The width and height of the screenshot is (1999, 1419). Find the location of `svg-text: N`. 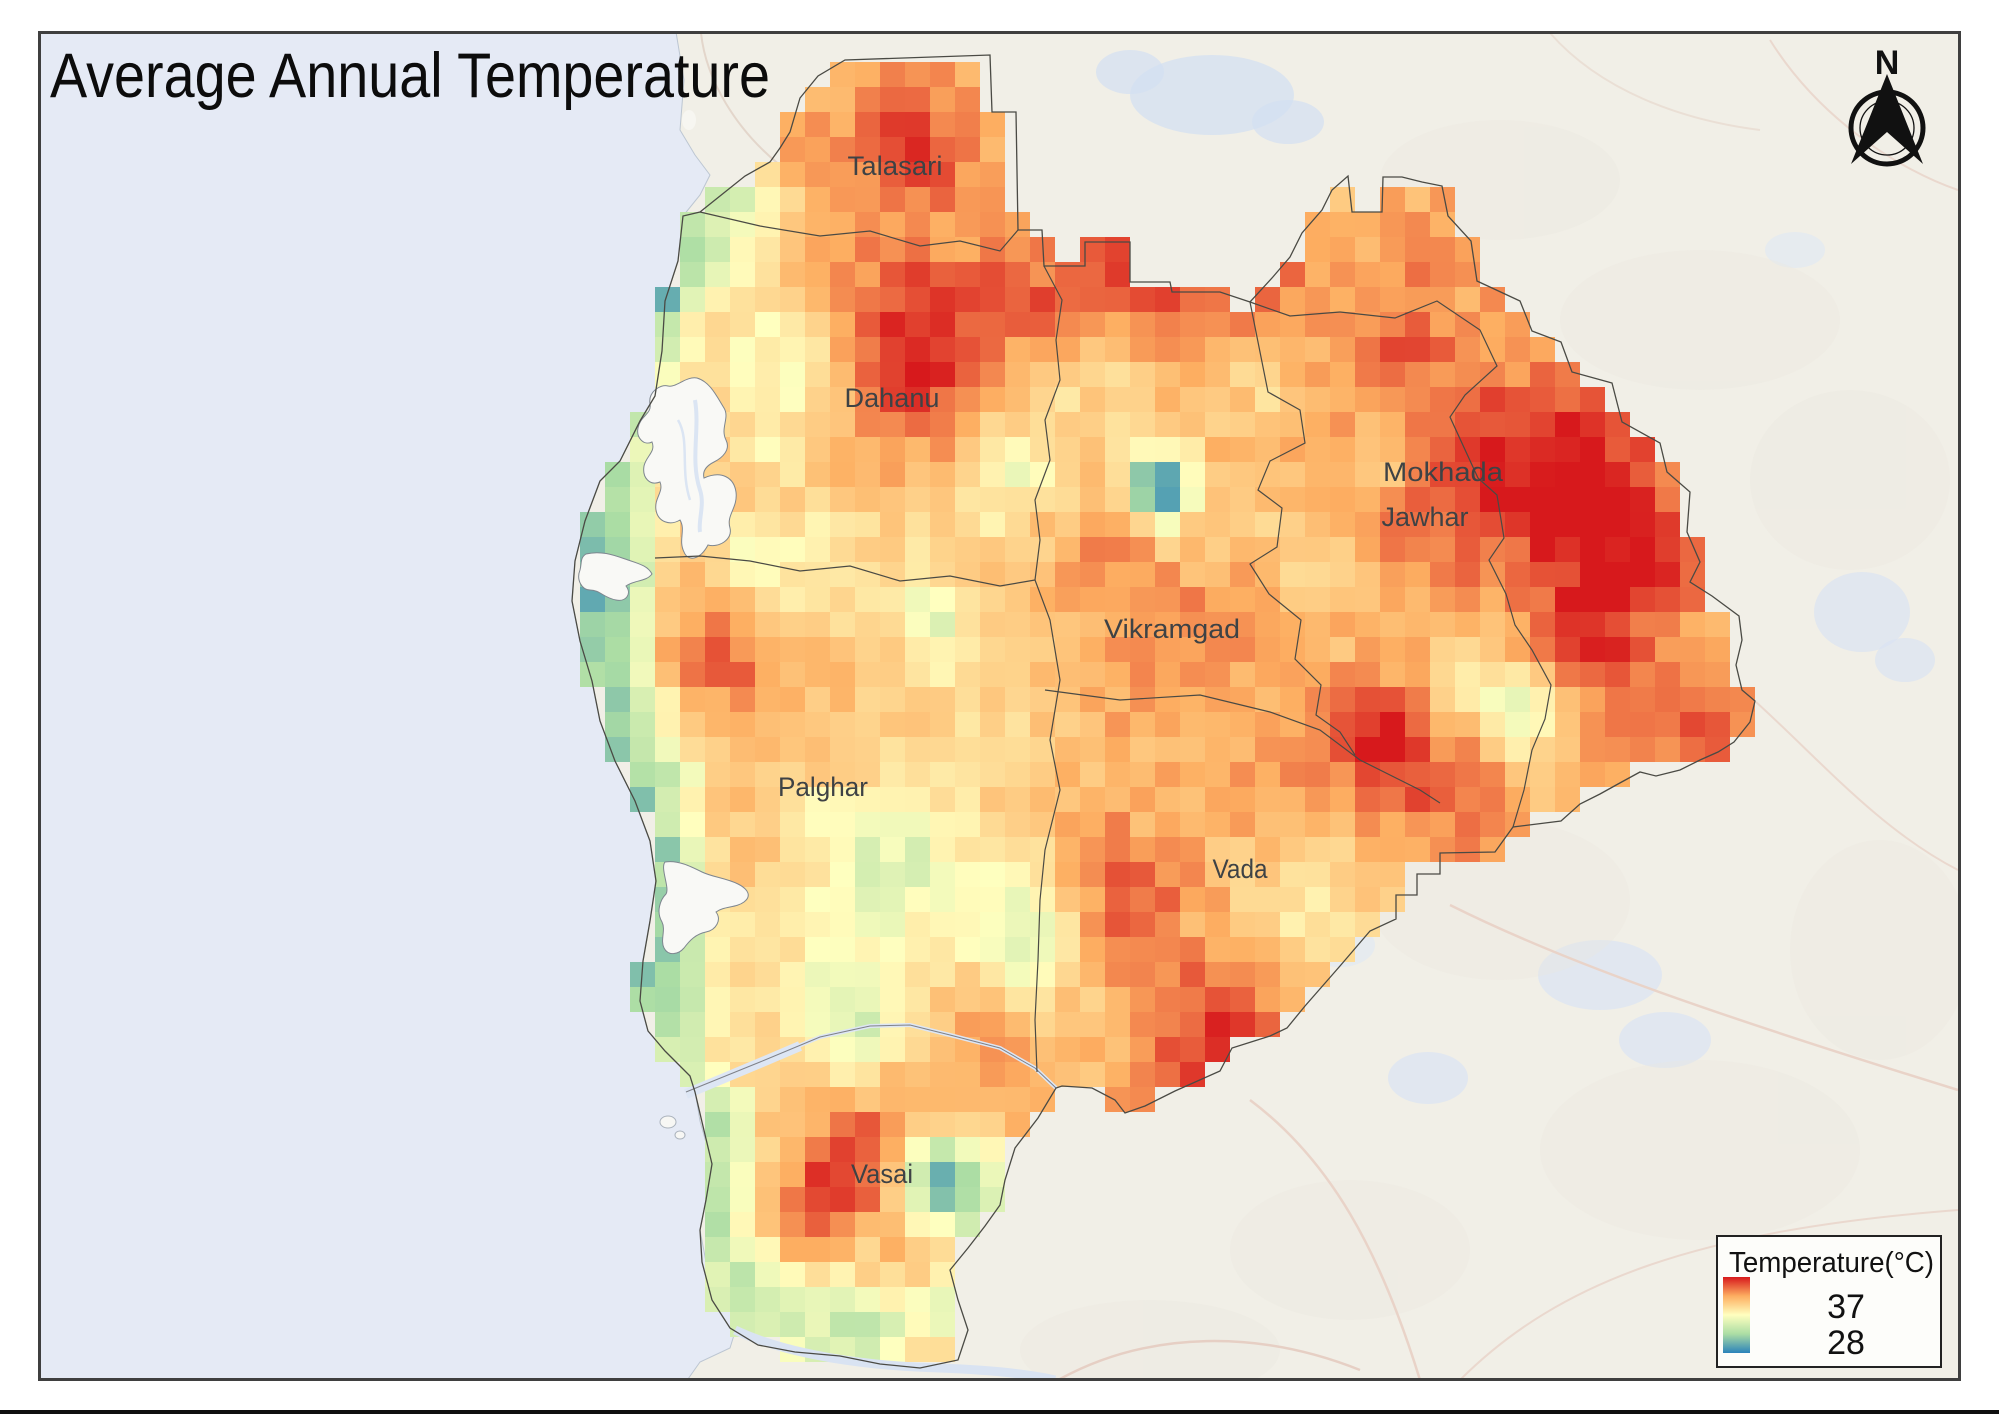

svg-text: N is located at coordinates (1887, 63).